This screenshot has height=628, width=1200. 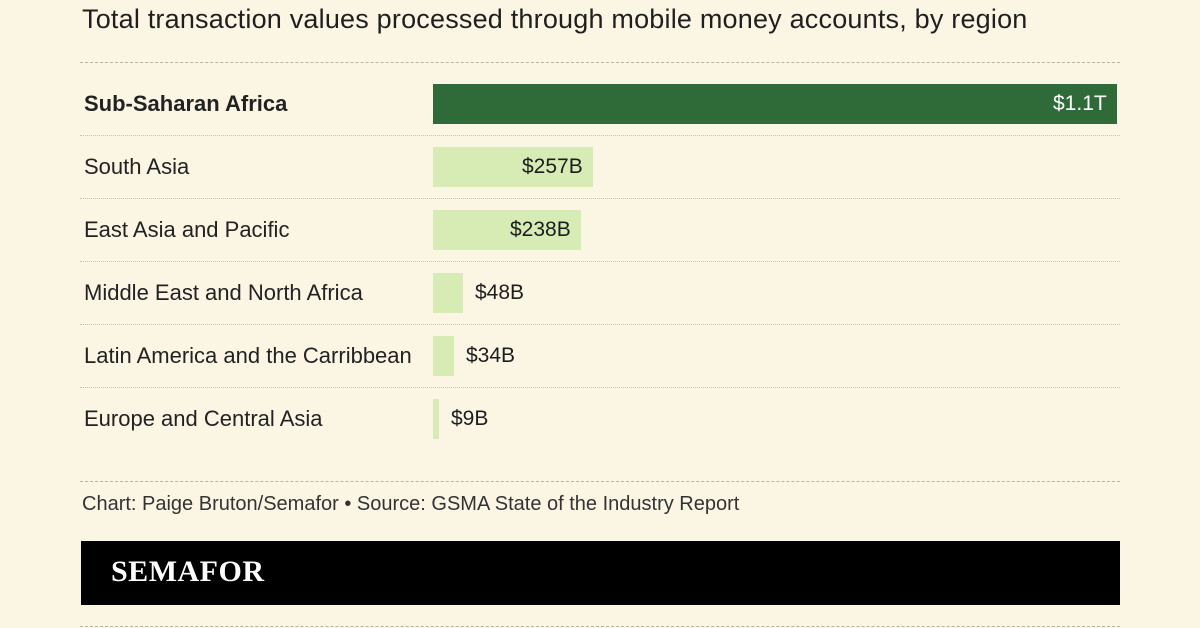 I want to click on value-label: $257B, so click(x=552, y=166).